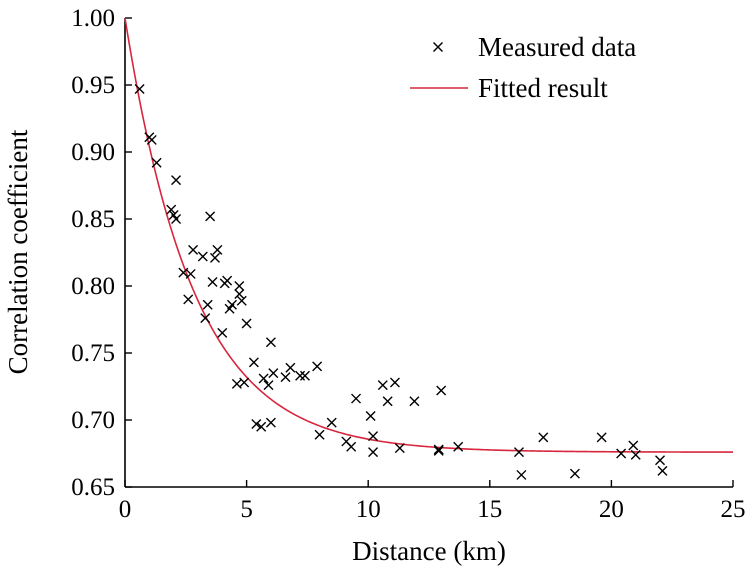 This screenshot has height=572, width=753. I want to click on y-tick-label: 1.00, so click(93, 18).